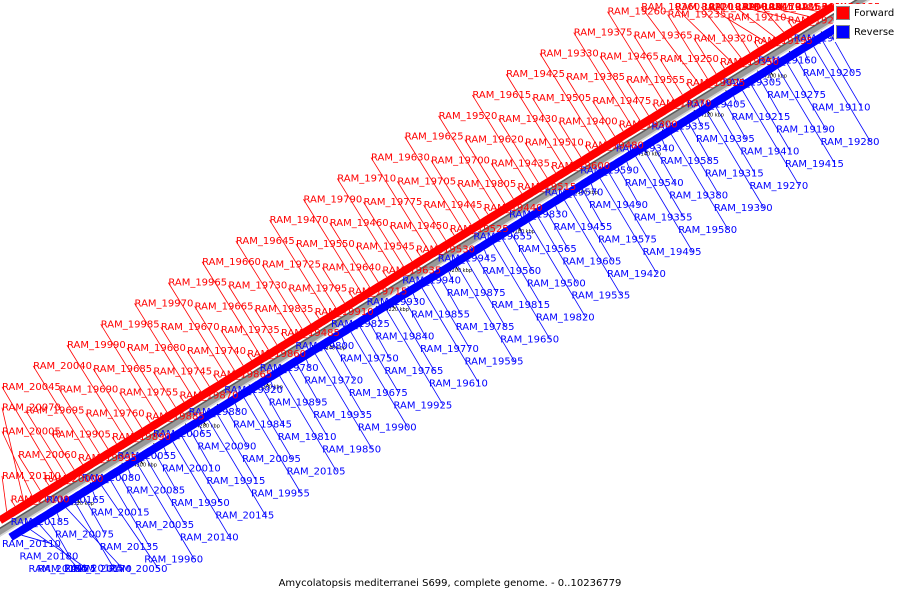 This screenshot has width=900, height=600. What do you see at coordinates (191, 468) in the screenshot?
I see `gene-label-rev: RAM_20010` at bounding box center [191, 468].